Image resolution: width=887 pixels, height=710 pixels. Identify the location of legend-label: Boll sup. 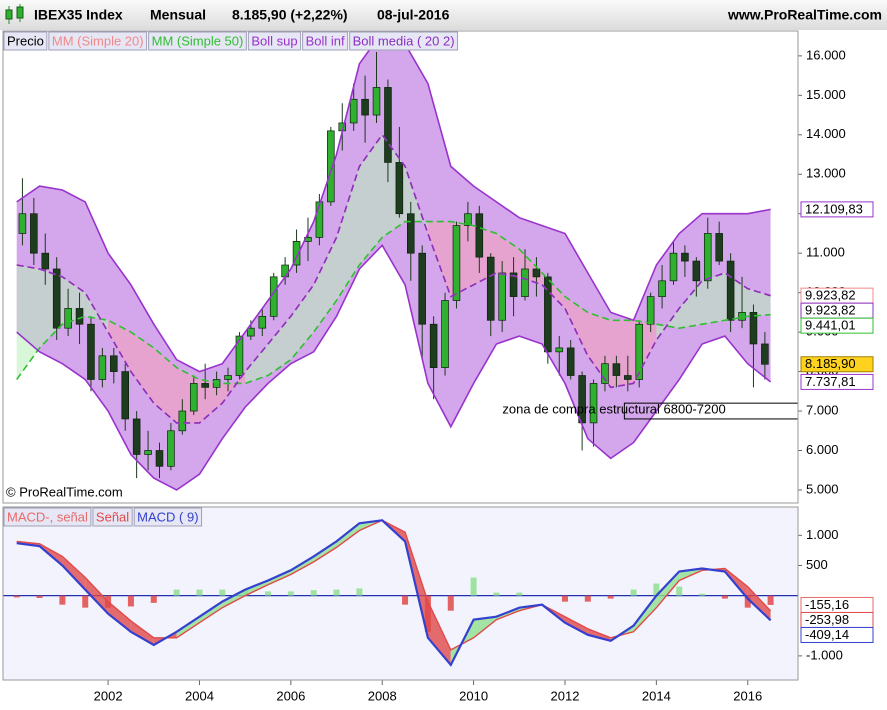
(274, 40).